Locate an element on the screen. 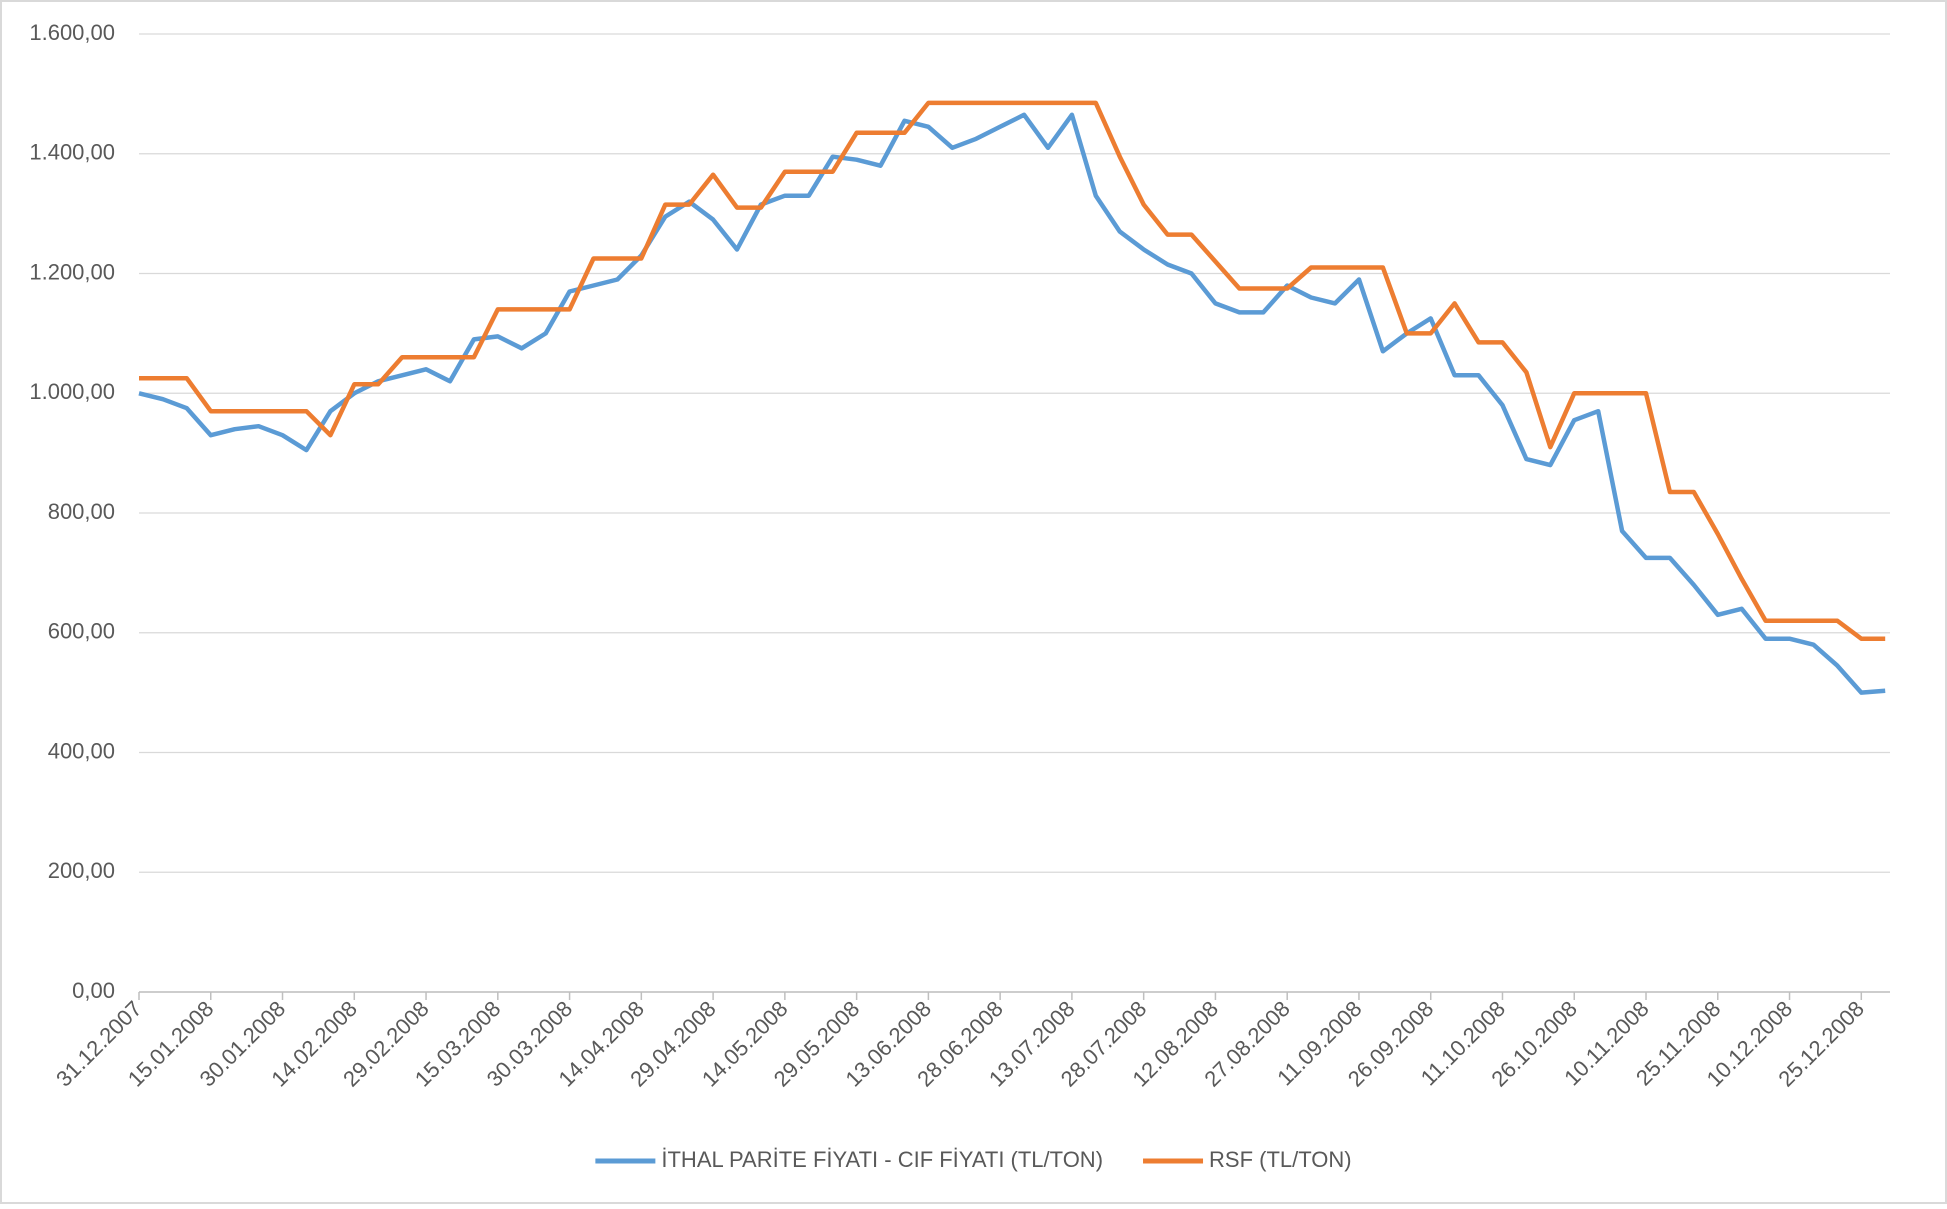  legend-item: RSF (TL/TON) is located at coordinates (1247, 1159).